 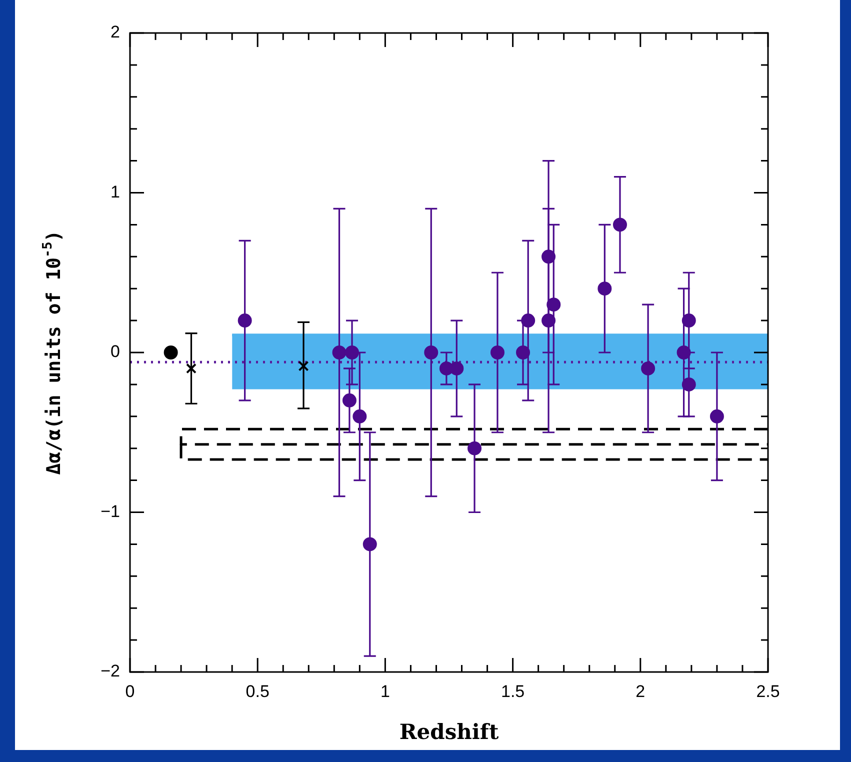 I want to click on x-tick-label: 1.5, so click(x=512, y=691).